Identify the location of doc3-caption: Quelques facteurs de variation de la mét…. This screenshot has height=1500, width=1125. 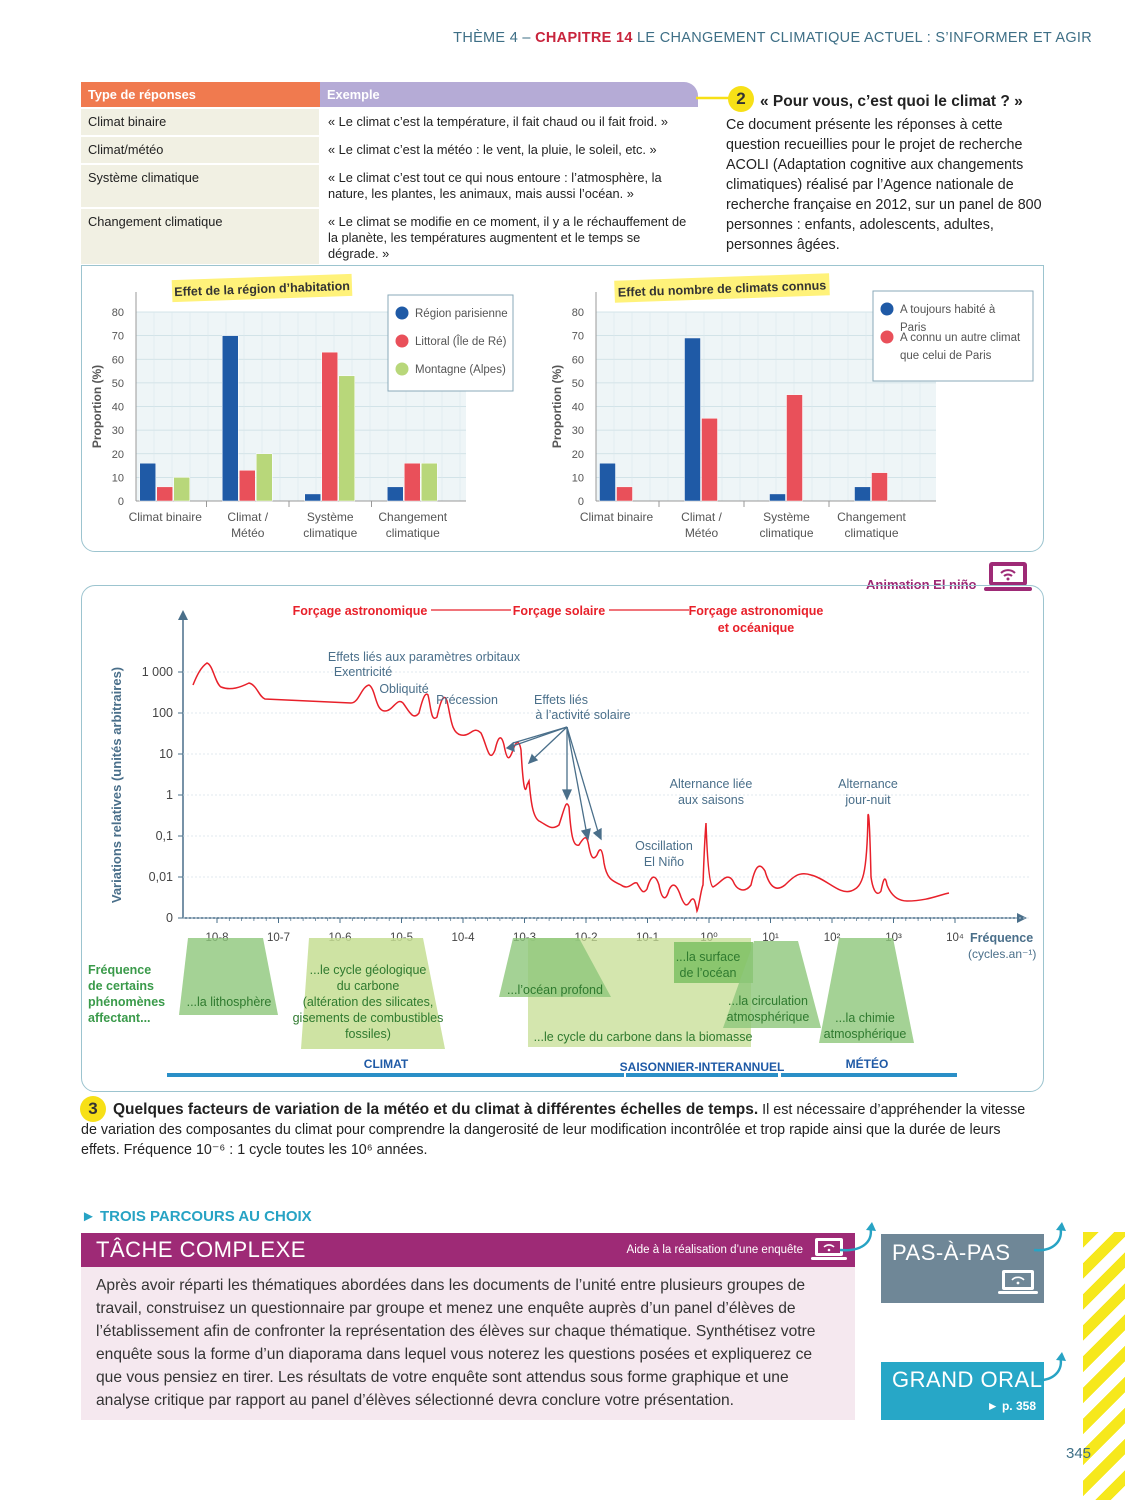
(553, 1129).